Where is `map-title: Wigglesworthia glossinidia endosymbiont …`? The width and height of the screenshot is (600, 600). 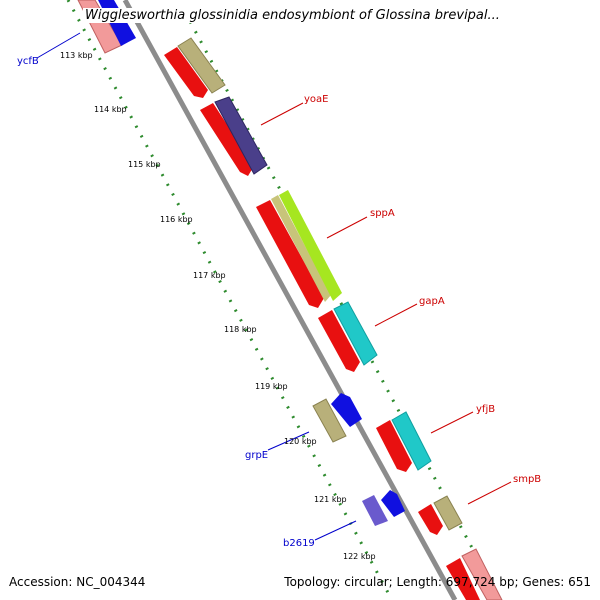 map-title: Wigglesworthia glossinidia endosymbiont … is located at coordinates (292, 15).